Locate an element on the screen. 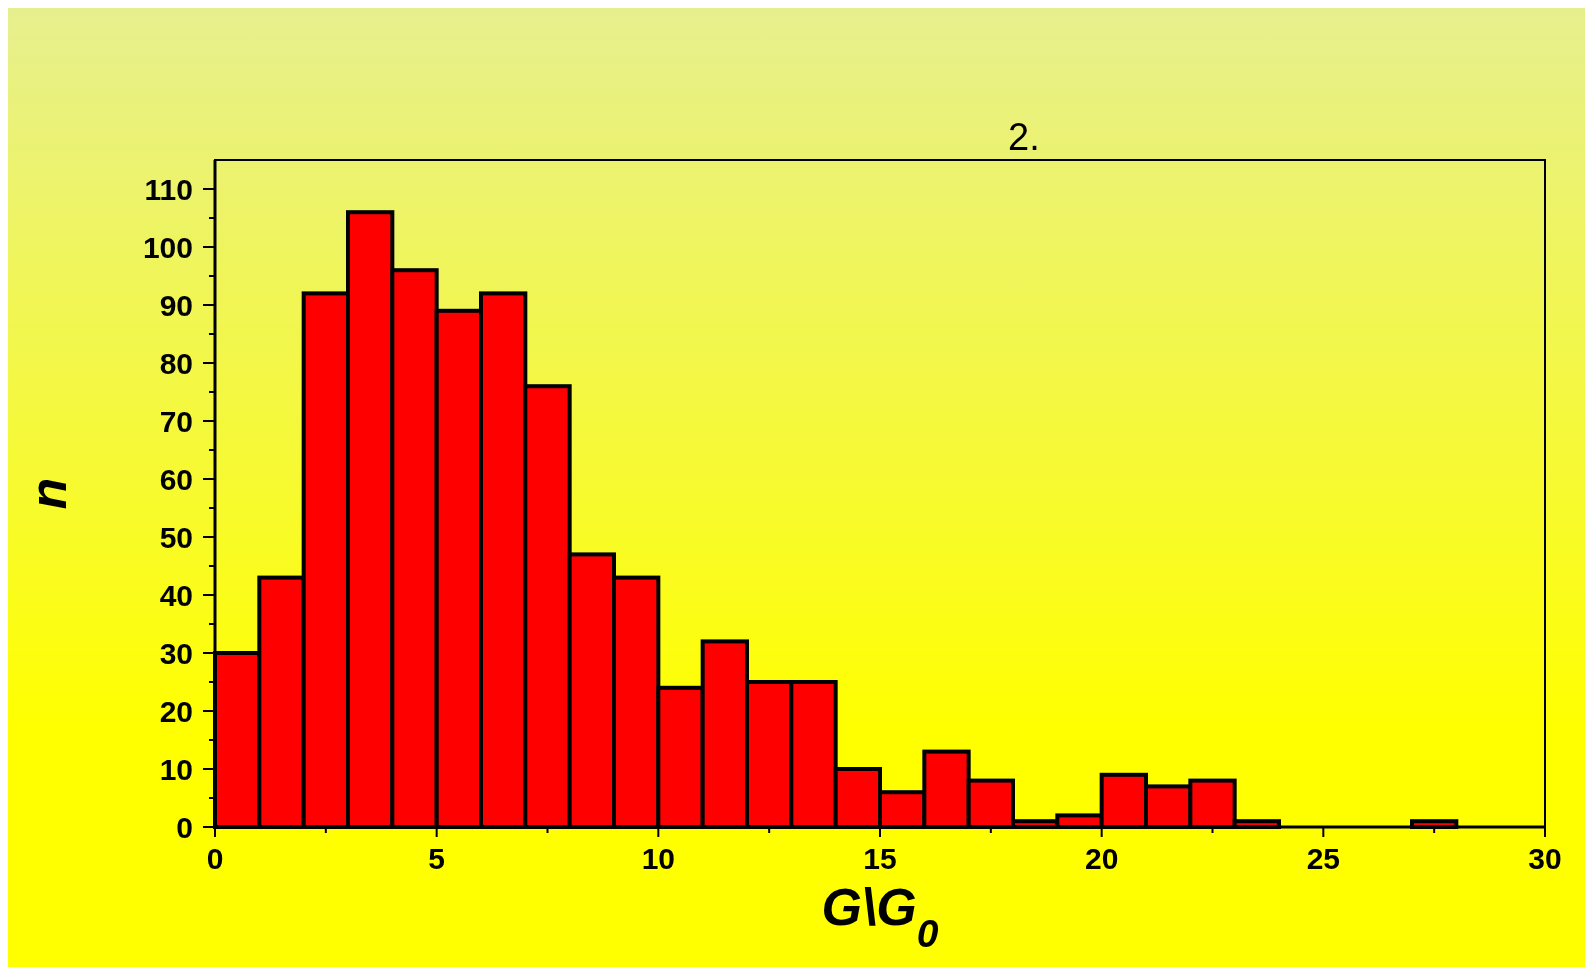 The width and height of the screenshot is (1593, 975). y-tick-label: 100 is located at coordinates (167, 247).